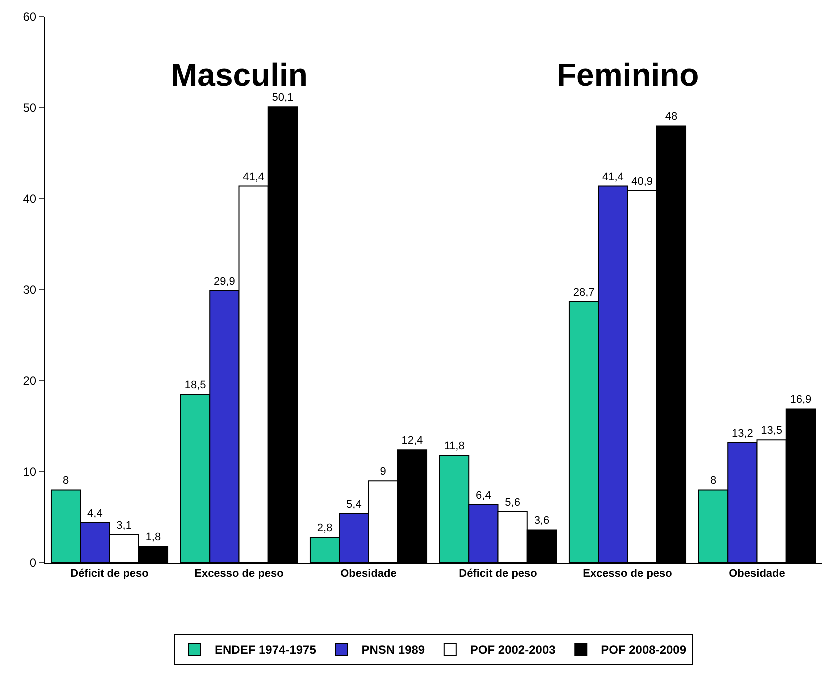  What do you see at coordinates (643, 182) in the screenshot?
I see `data-label: 40,9` at bounding box center [643, 182].